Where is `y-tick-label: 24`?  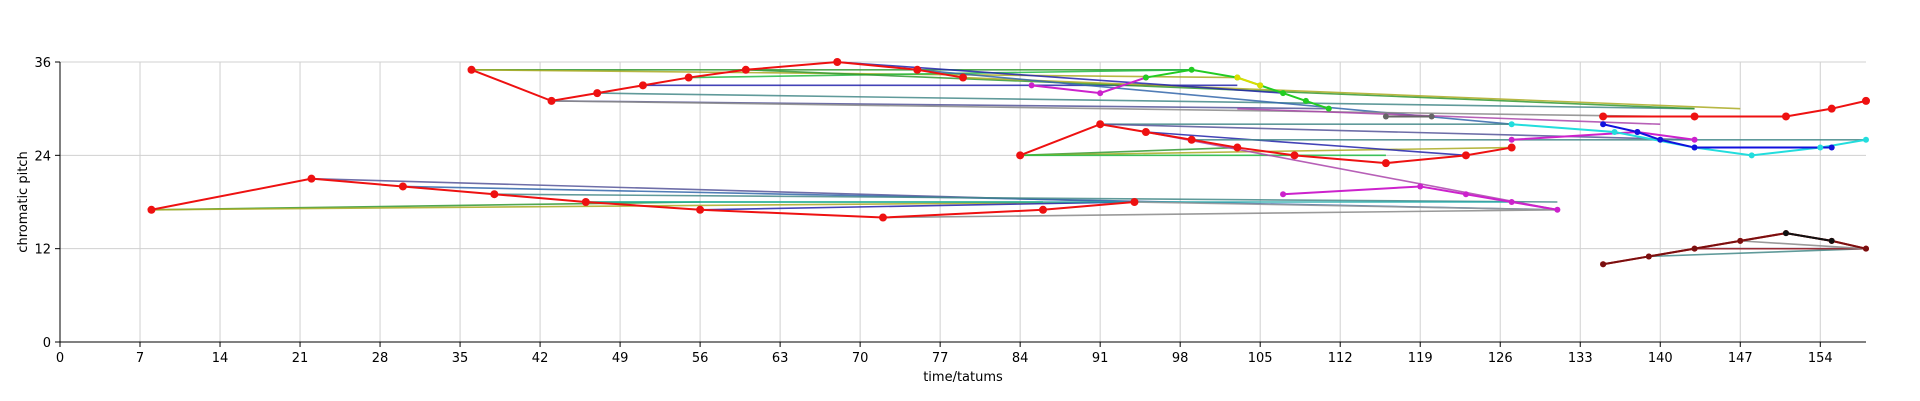
y-tick-label: 24 is located at coordinates (42, 156).